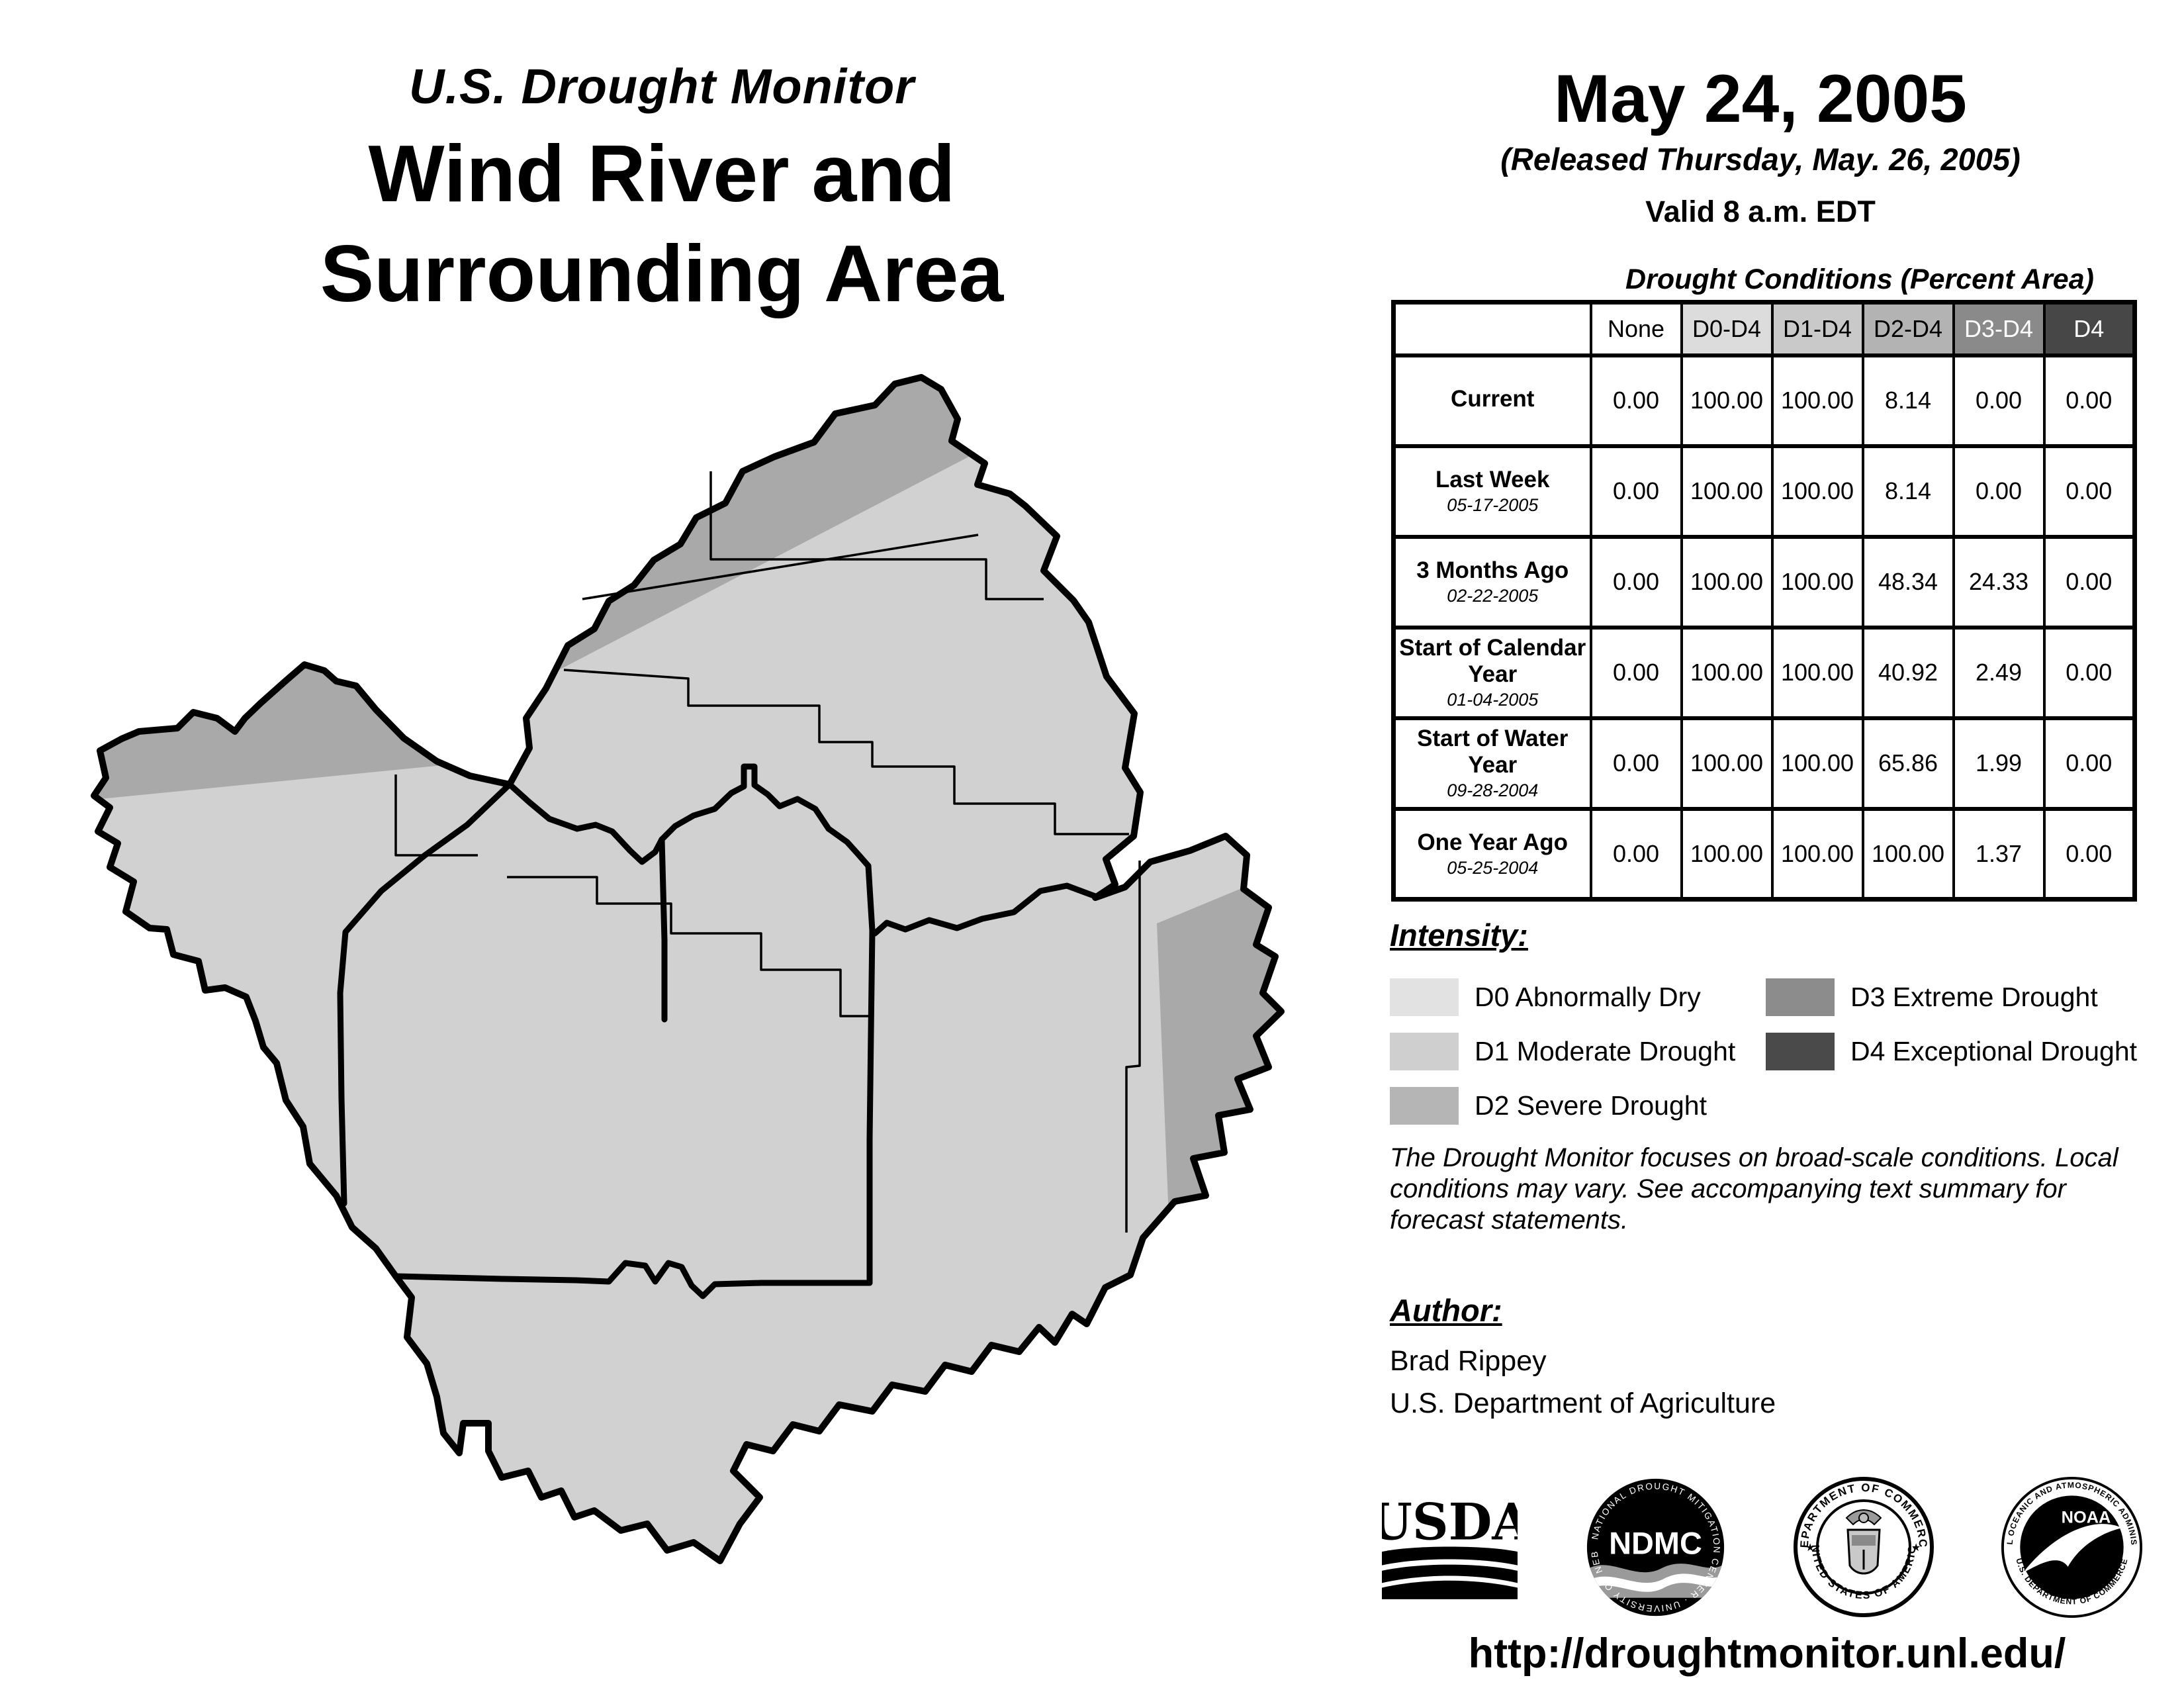  I want to click on map-reservation-lines, so click(718, 1031).